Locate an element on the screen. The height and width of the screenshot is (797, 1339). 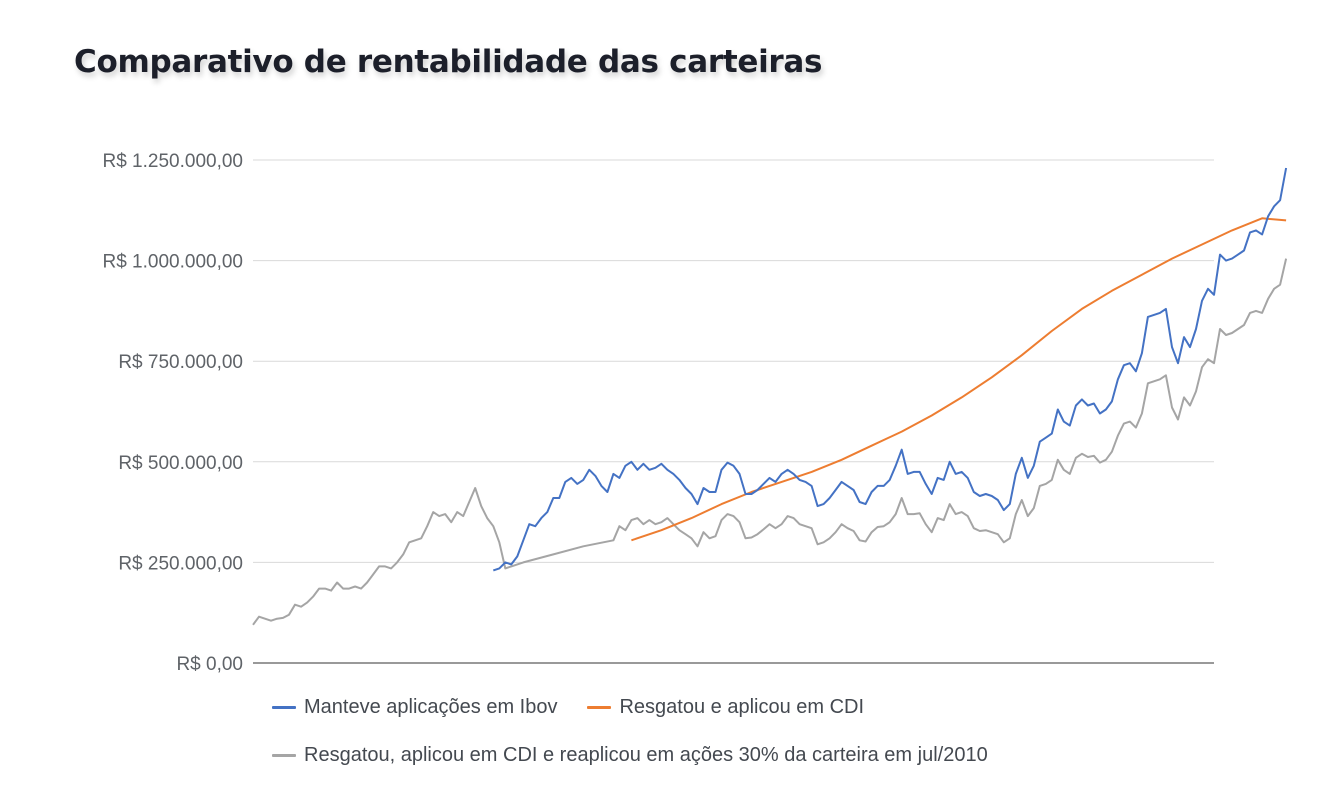
legend-item-cdi: Resgatou e aplicou em CDI is located at coordinates (725, 707).